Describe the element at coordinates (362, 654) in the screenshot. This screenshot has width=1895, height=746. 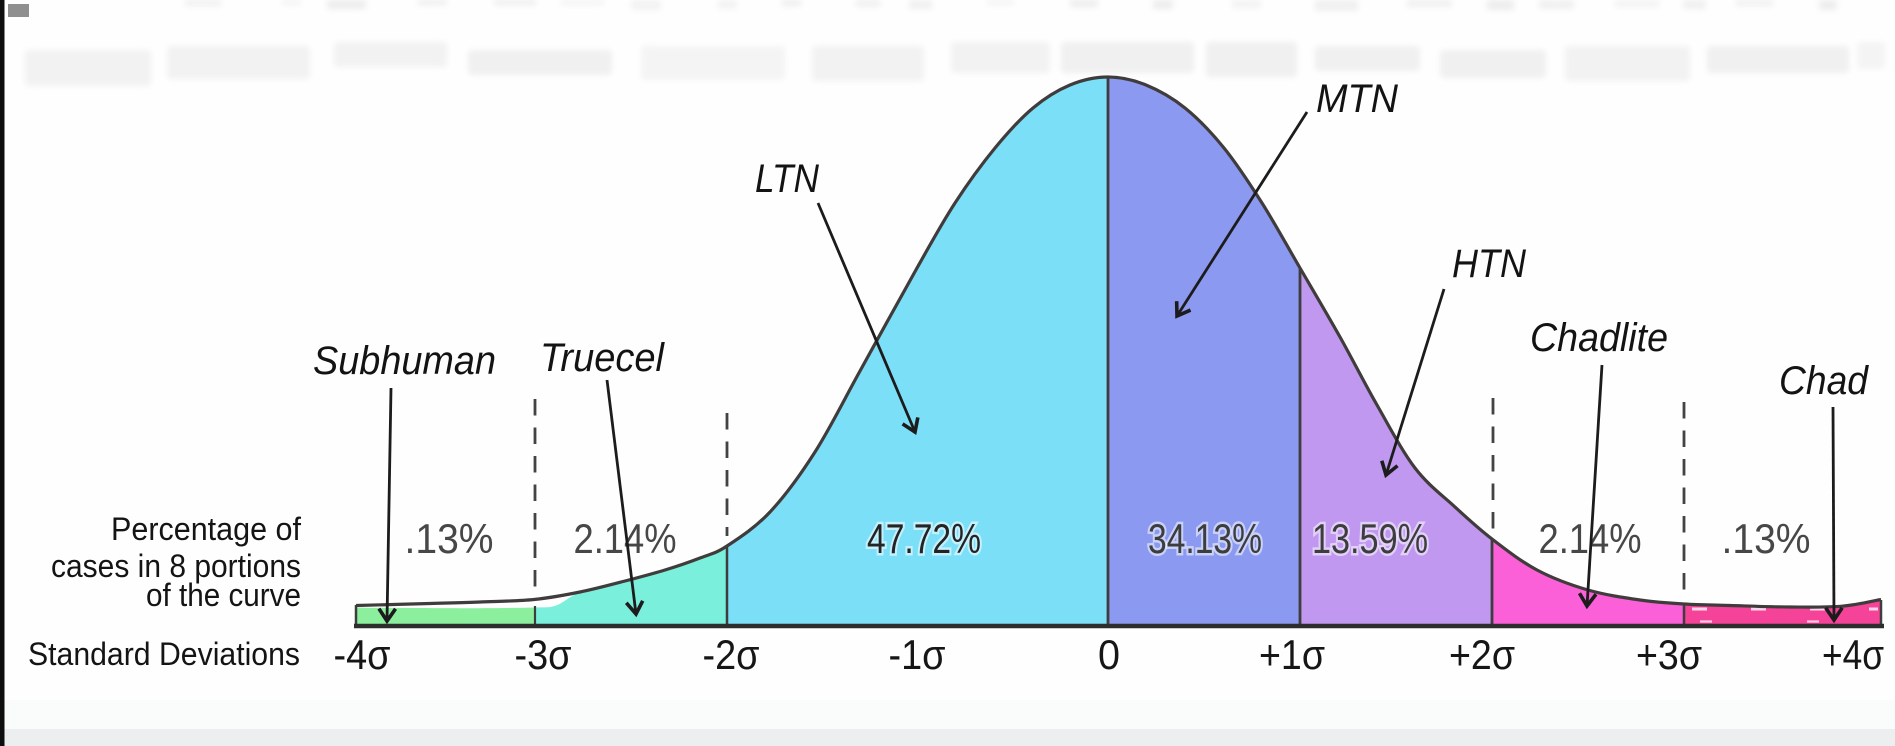
I see `svg-text: -4σ` at that location.